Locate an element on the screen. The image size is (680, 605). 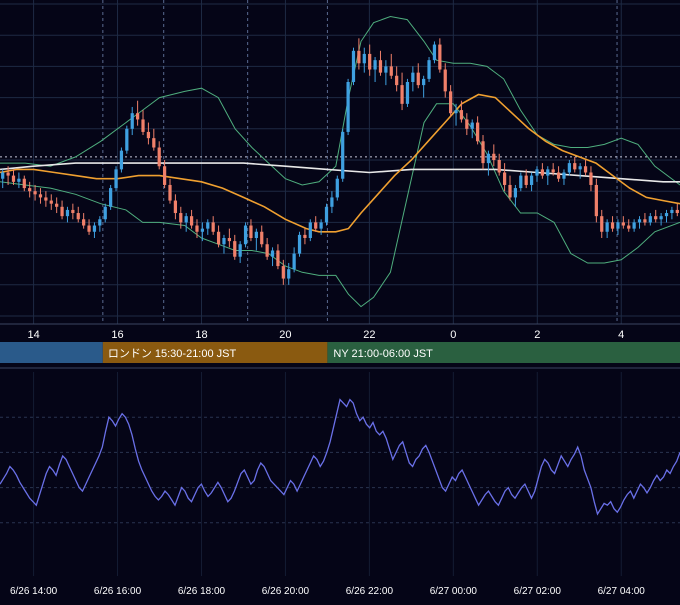
price-x-tick-label: 20 is located at coordinates (285, 335).